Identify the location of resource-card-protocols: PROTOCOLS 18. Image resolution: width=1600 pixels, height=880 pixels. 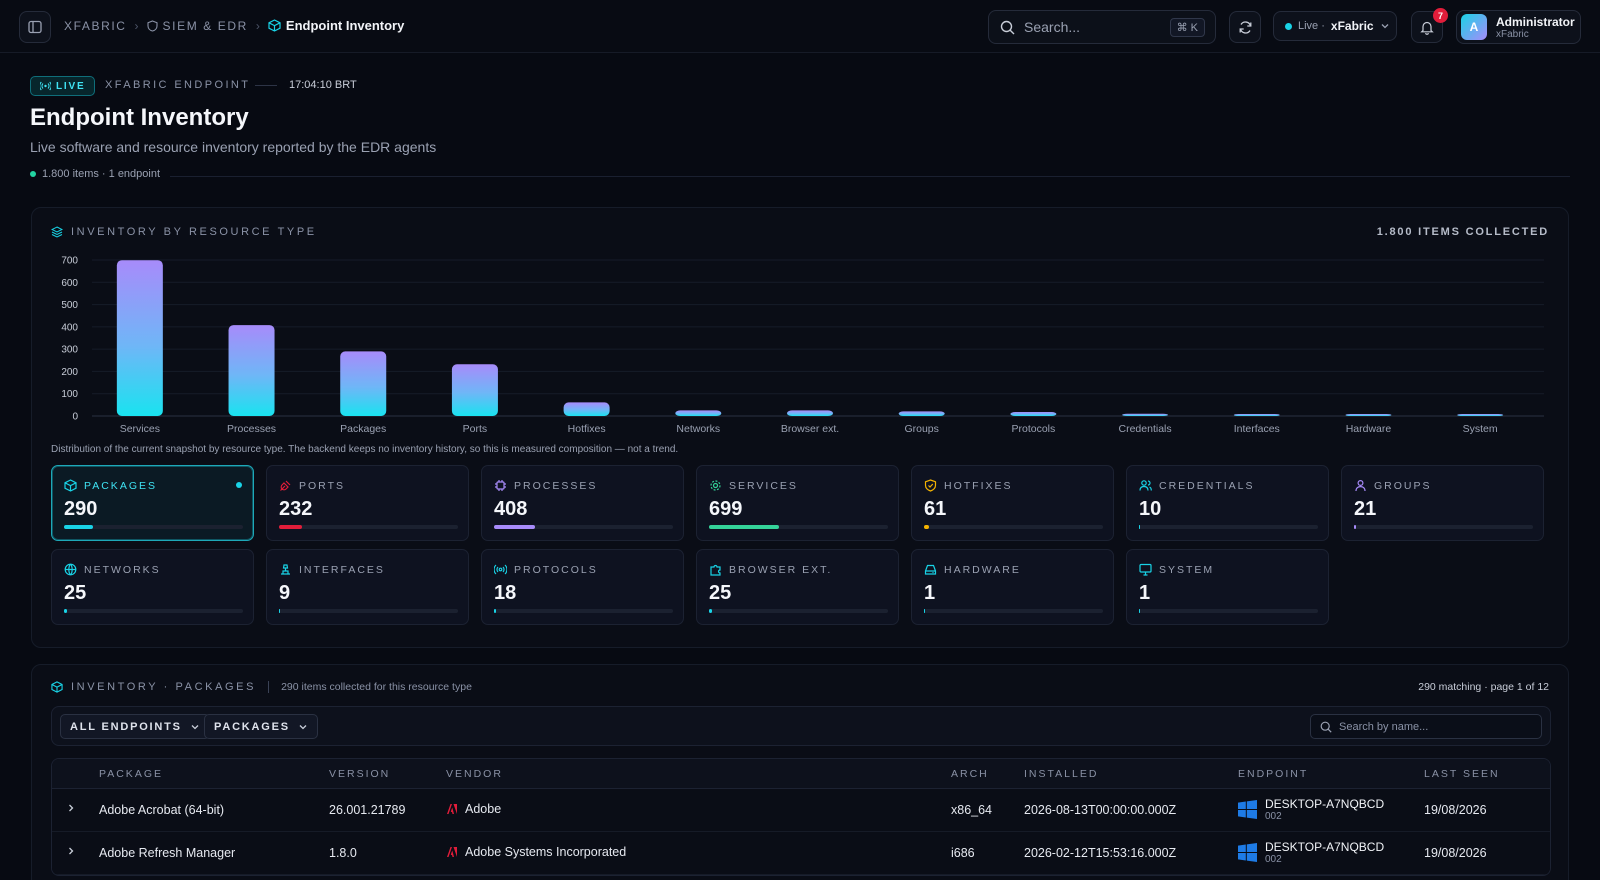
(582, 587).